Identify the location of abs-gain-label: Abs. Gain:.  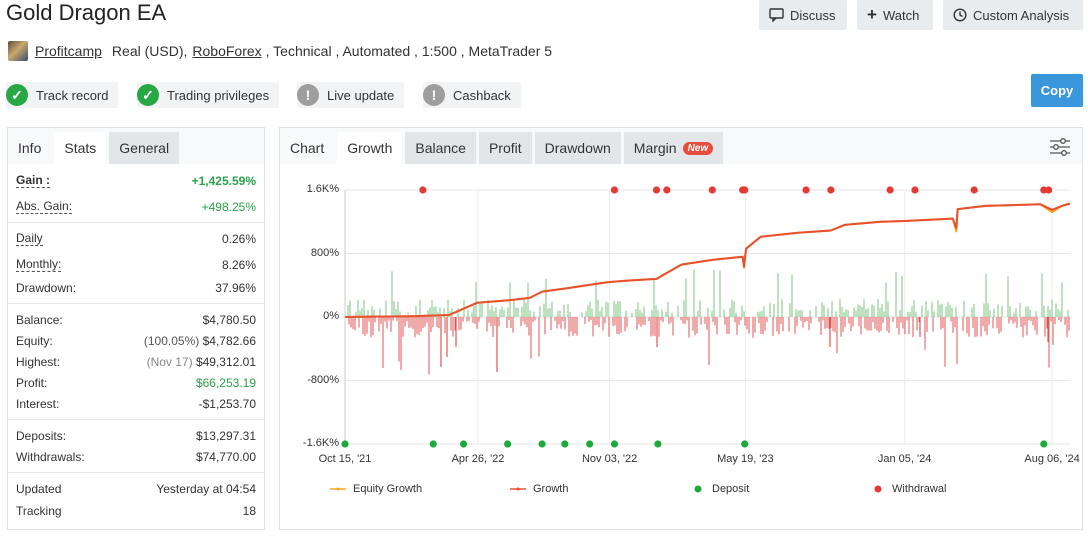
(44, 206).